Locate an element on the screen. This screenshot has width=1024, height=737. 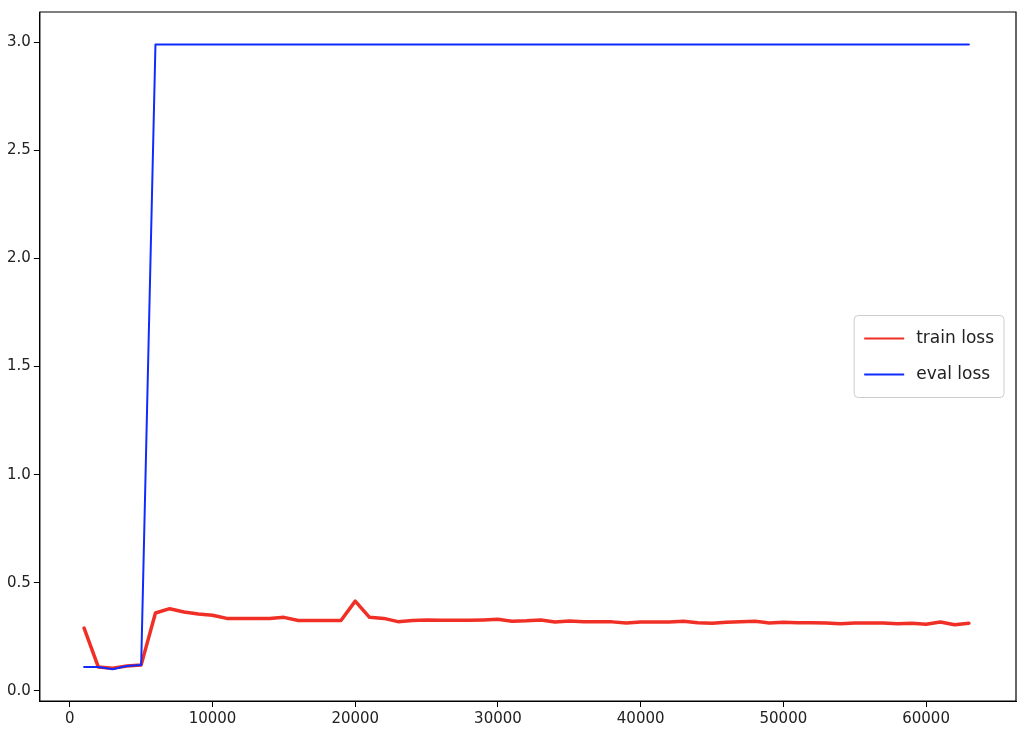
x-tick-label: 50000 is located at coordinates (783, 717).